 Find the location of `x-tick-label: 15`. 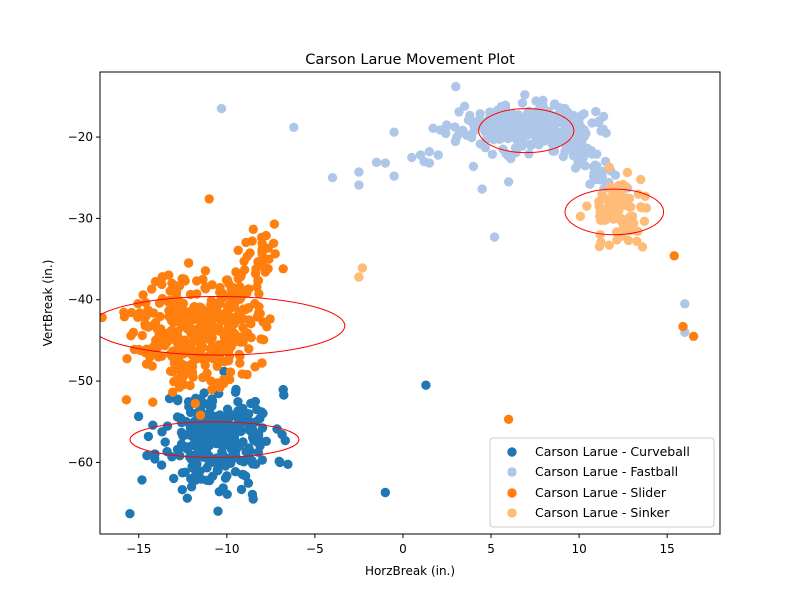

x-tick-label: 15 is located at coordinates (667, 549).